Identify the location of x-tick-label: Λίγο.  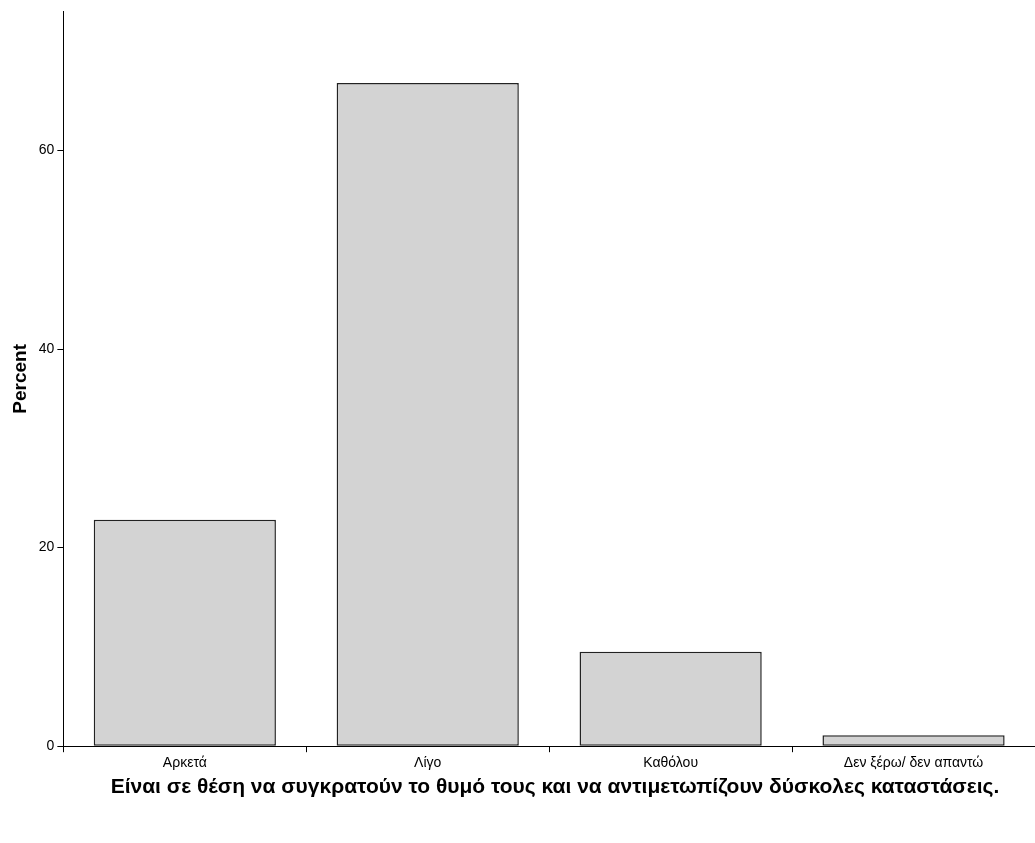
(428, 762).